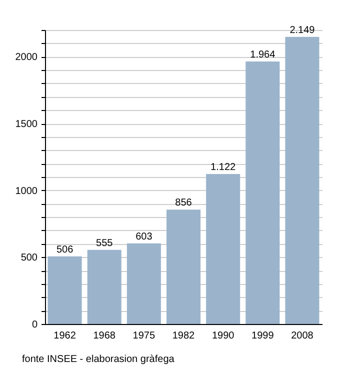 This screenshot has height=373, width=350. What do you see at coordinates (223, 336) in the screenshot?
I see `x-tick-label: 1990` at bounding box center [223, 336].